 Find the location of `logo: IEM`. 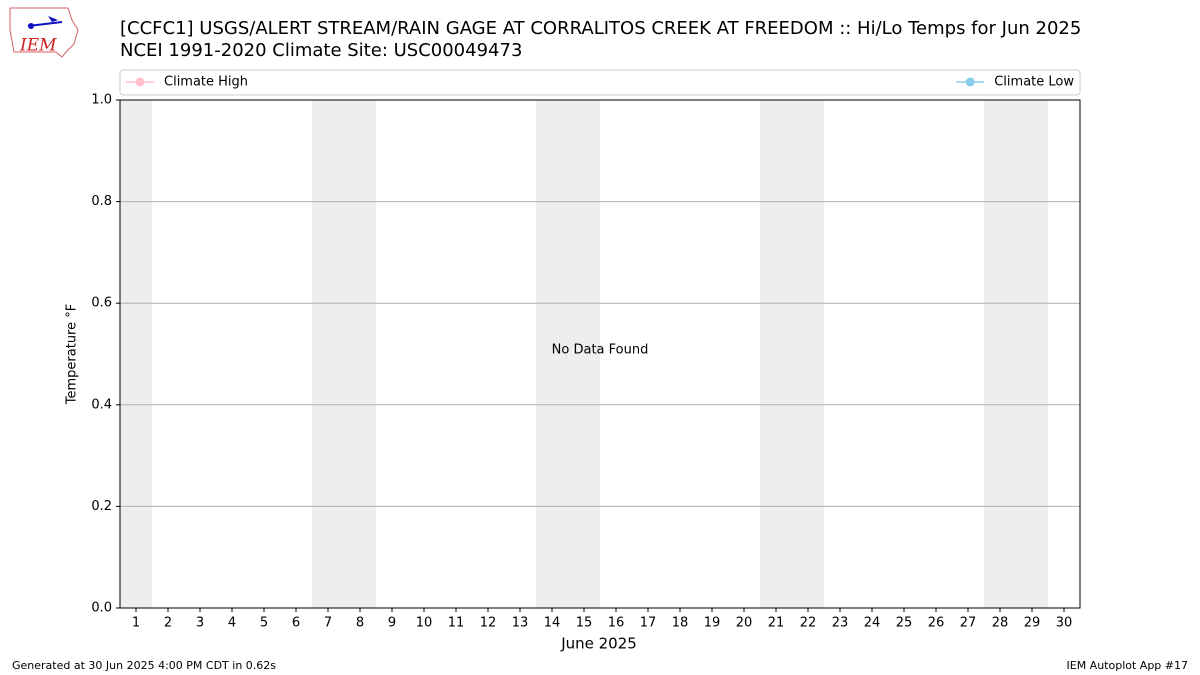

logo: IEM is located at coordinates (44, 32).